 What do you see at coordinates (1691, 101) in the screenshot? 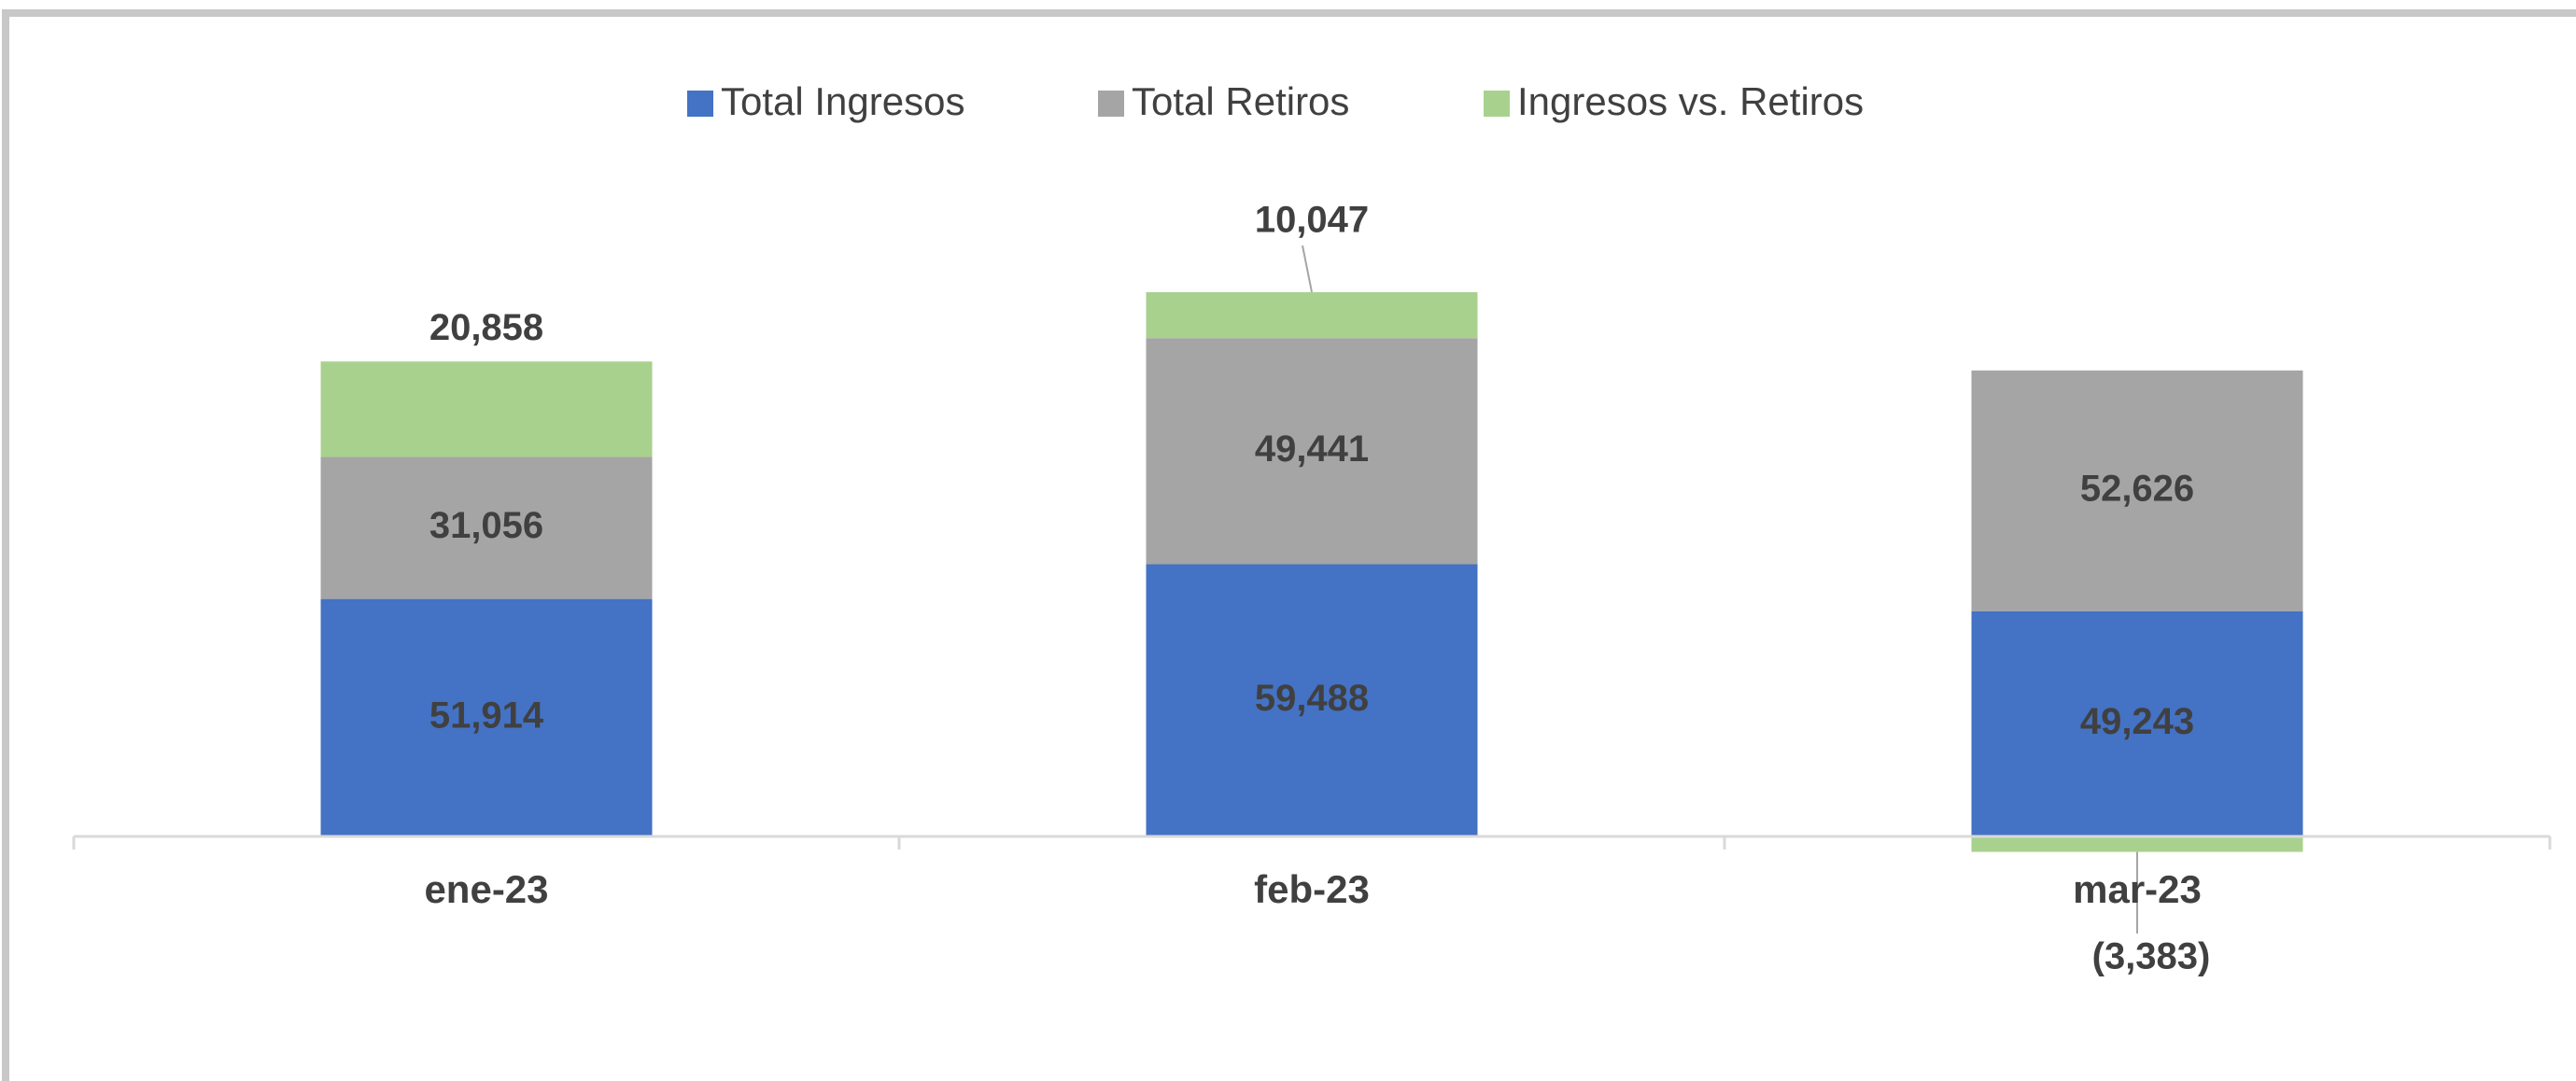
I see `legend-label: Ingresos vs. Retiros` at bounding box center [1691, 101].